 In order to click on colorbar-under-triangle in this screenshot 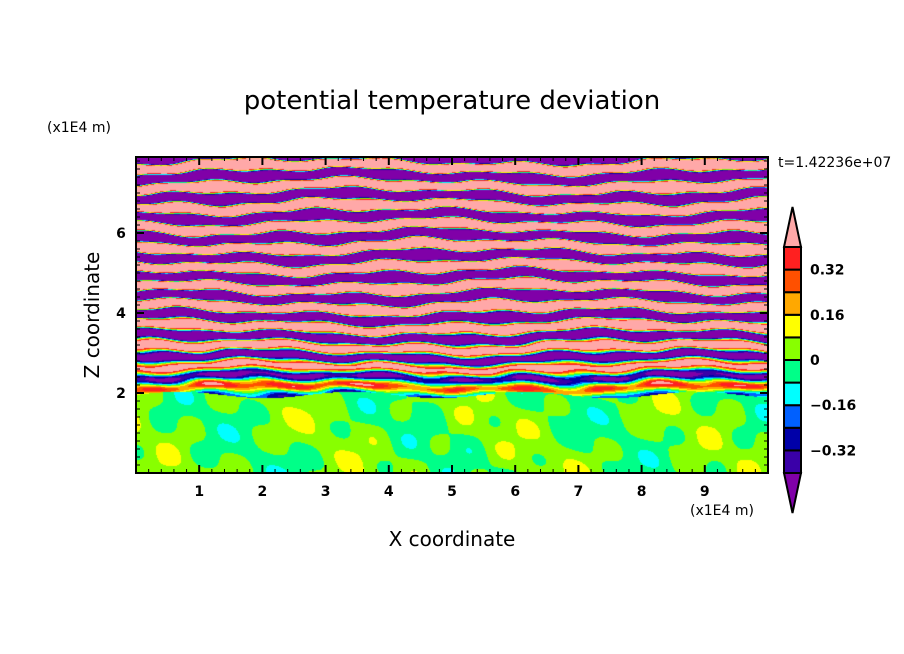, I will do `click(792, 493)`.